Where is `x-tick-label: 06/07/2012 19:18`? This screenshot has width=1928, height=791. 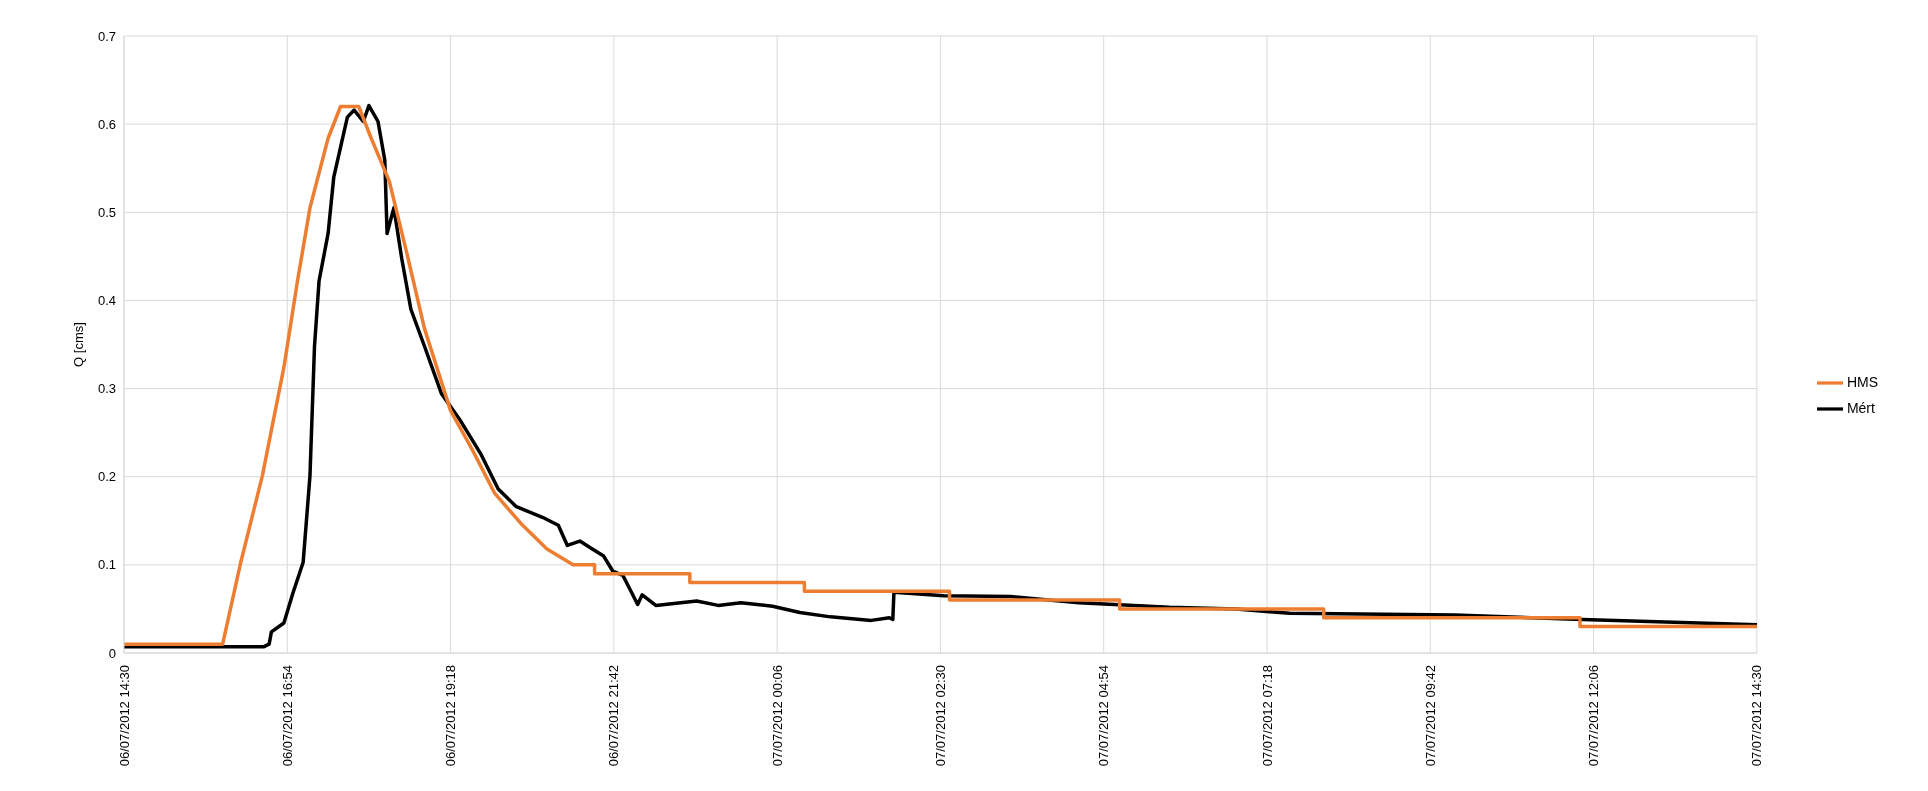
x-tick-label: 06/07/2012 19:18 is located at coordinates (451, 716).